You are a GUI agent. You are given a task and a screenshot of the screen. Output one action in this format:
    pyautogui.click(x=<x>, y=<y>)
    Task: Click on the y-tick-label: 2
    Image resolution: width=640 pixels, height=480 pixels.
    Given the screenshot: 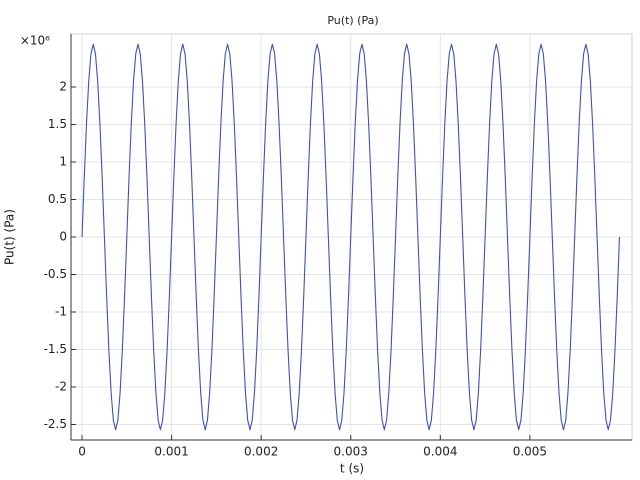 What is the action you would take?
    pyautogui.click(x=63, y=87)
    